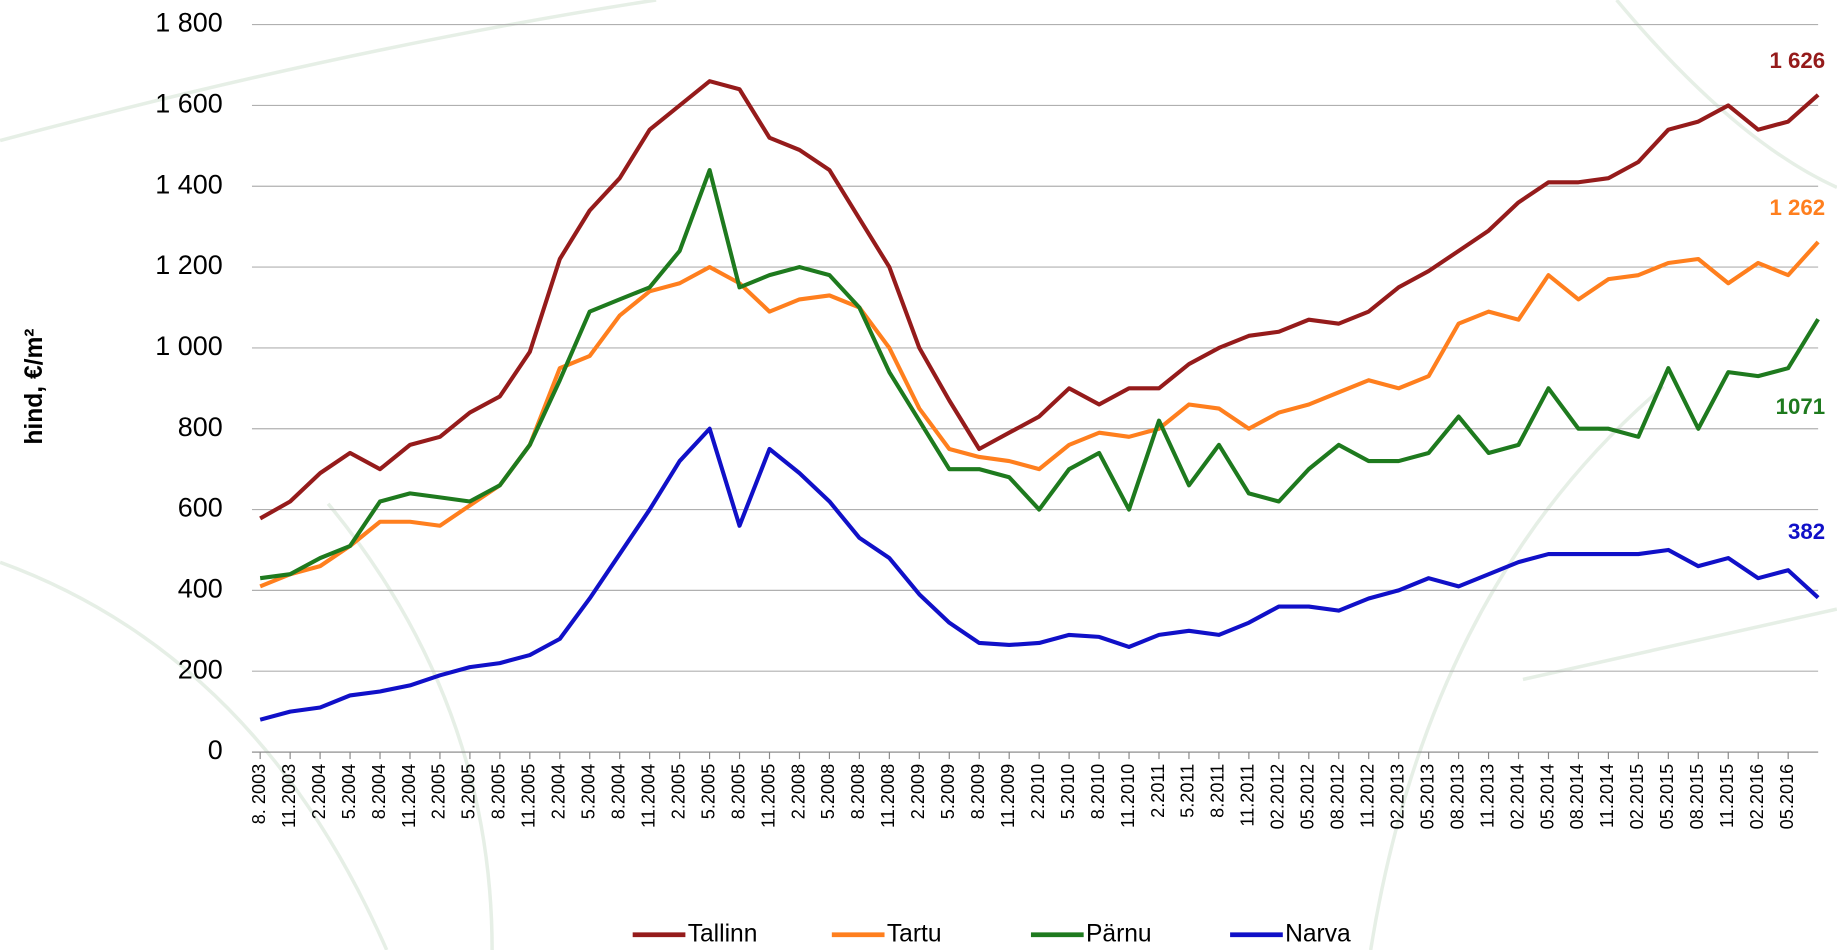 The height and width of the screenshot is (950, 1837). What do you see at coordinates (1188, 791) in the screenshot?
I see `x-tick-label: 5.2011` at bounding box center [1188, 791].